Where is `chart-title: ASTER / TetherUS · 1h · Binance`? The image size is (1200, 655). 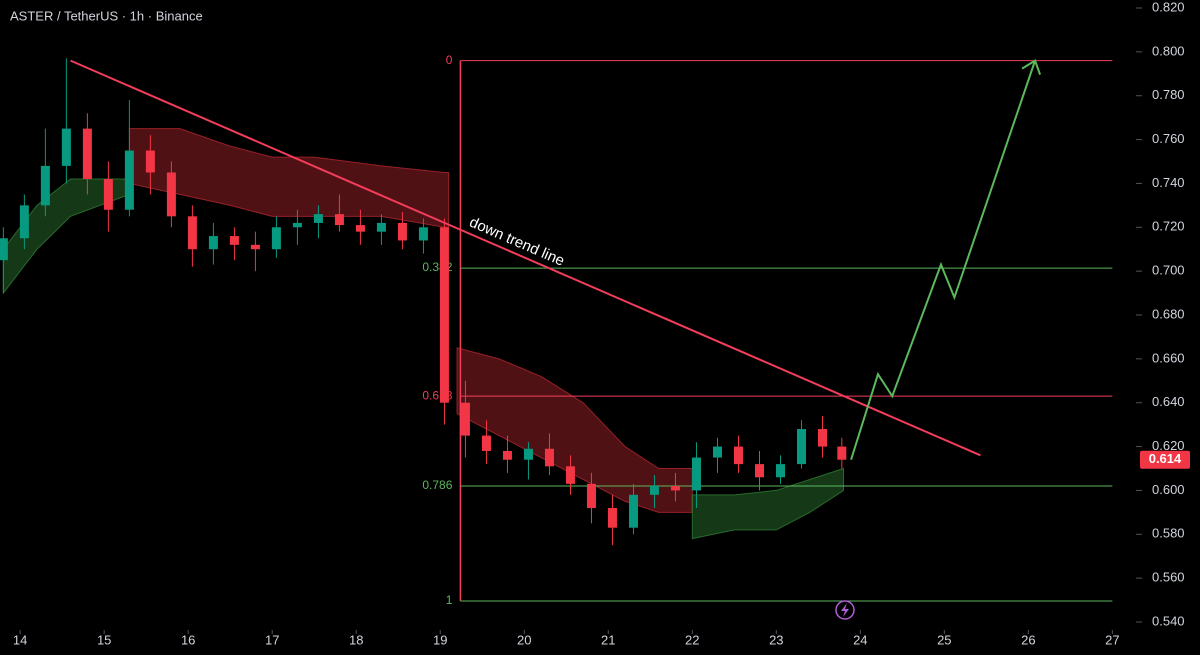 chart-title: ASTER / TetherUS · 1h · Binance is located at coordinates (106, 15).